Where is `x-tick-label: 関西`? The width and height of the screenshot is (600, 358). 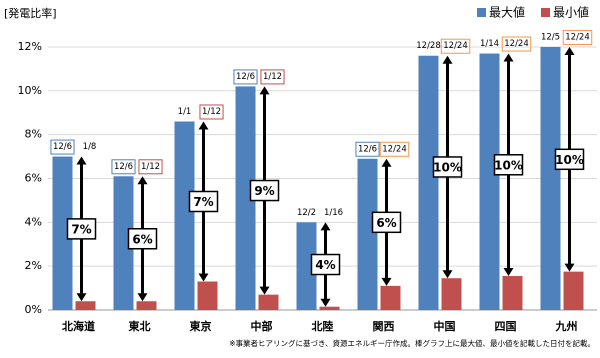
x-tick-label: 関西 is located at coordinates (384, 326).